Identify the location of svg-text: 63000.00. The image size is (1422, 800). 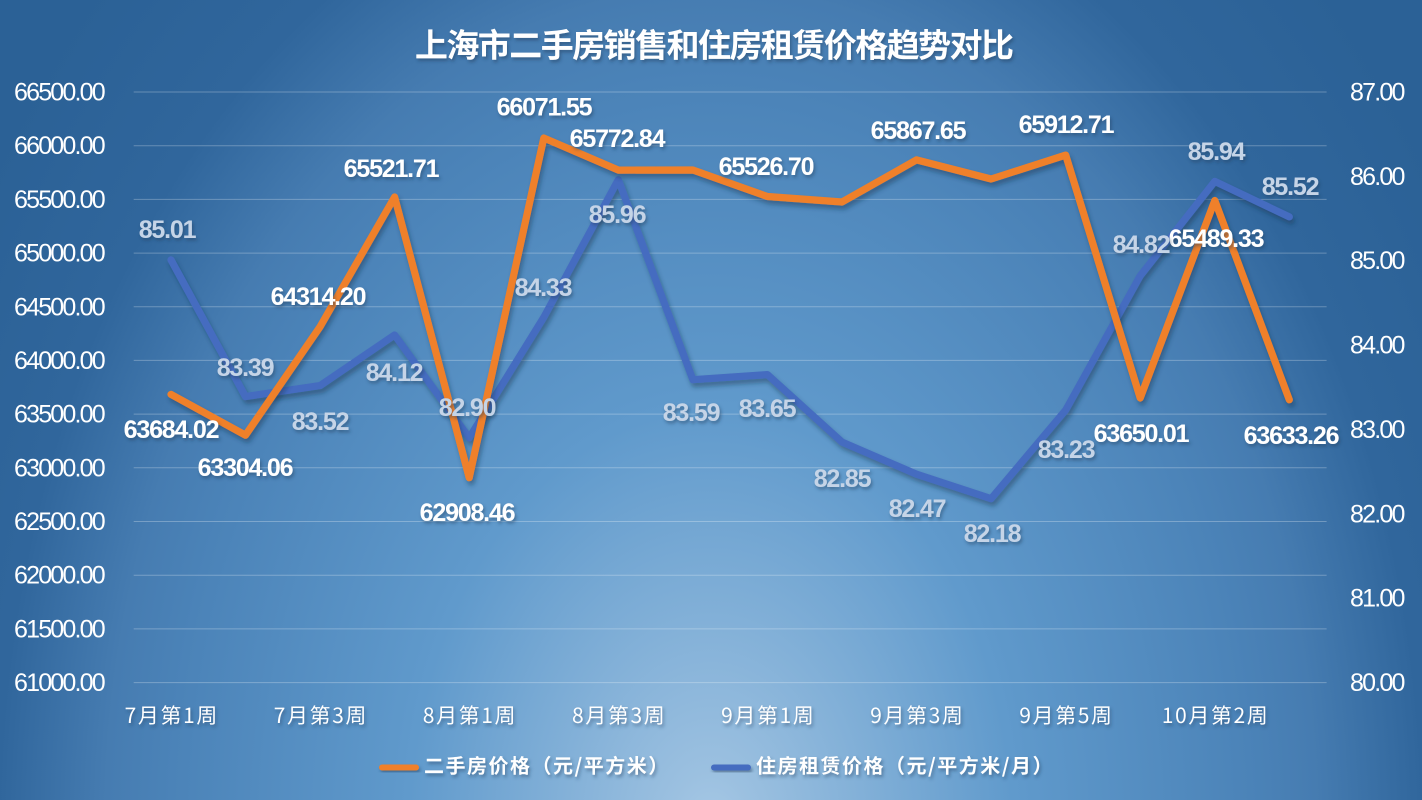
(59, 468).